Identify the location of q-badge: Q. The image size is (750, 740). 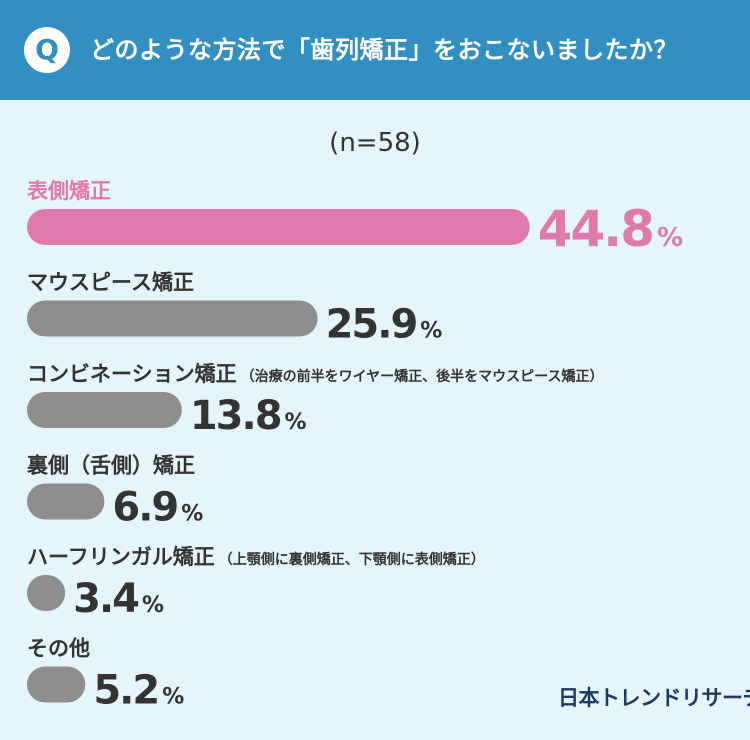
(47, 50).